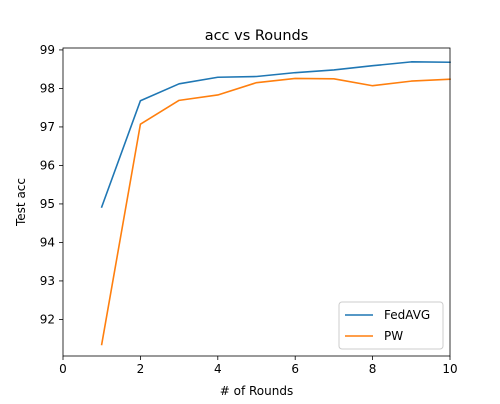 The width and height of the screenshot is (500, 404). Describe the element at coordinates (295, 369) in the screenshot. I see `x-tick-label: 6` at that location.